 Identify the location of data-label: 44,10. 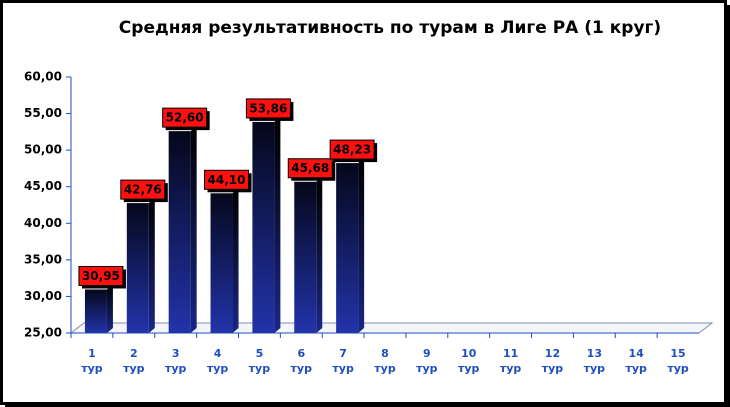
(227, 180).